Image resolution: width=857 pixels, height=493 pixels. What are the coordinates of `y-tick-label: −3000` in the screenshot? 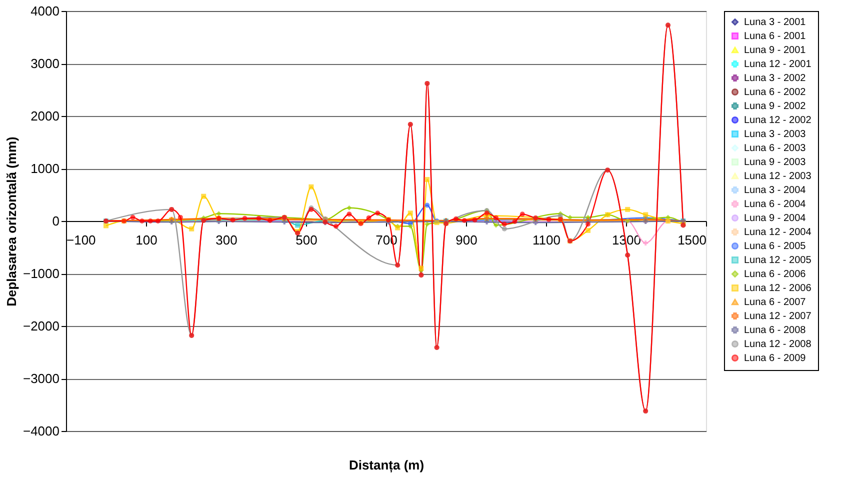 It's located at (41, 378).